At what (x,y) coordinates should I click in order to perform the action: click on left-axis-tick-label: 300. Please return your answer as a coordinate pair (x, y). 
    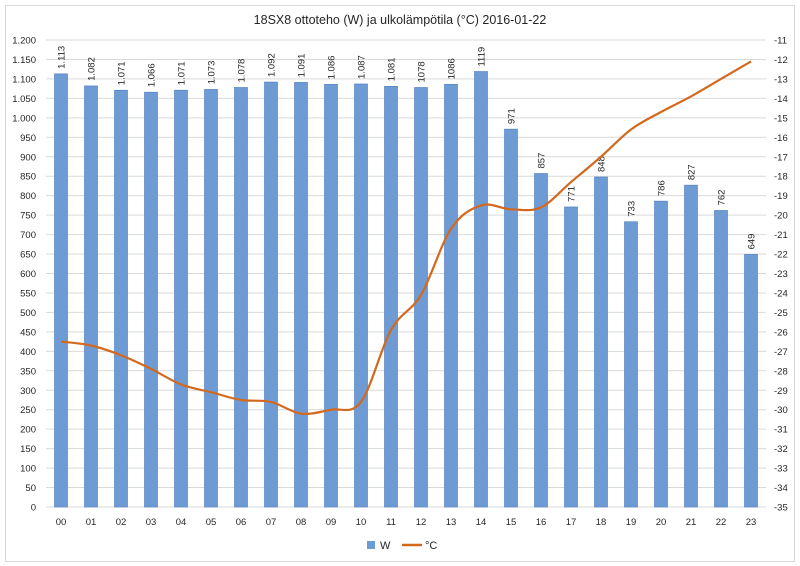
    Looking at the image, I should click on (28, 391).